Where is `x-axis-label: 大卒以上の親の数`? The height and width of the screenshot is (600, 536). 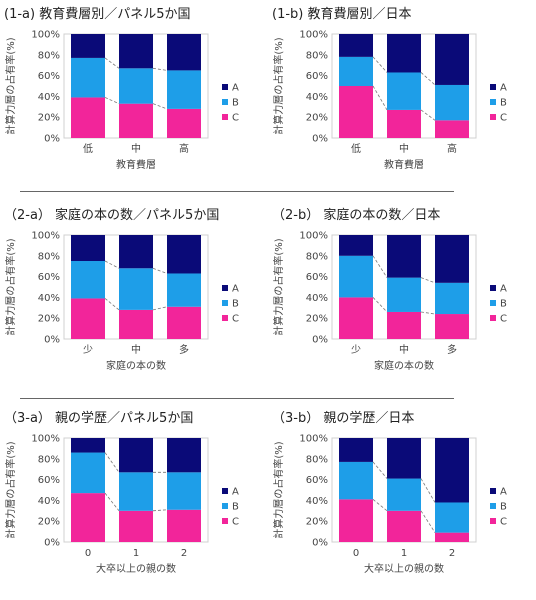 x-axis-label: 大卒以上の親の数 is located at coordinates (136, 568).